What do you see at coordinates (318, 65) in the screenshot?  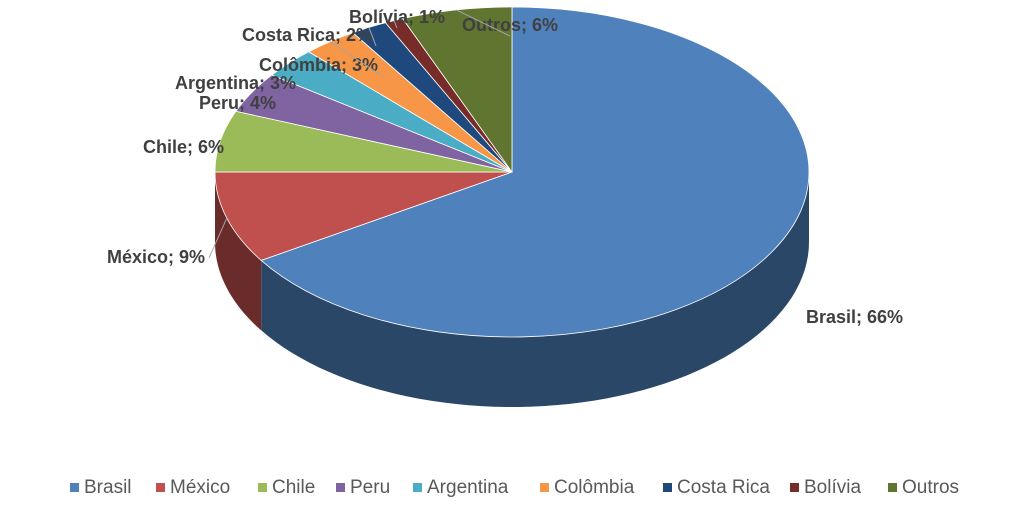 I see `data-label: Colômbia; 3%` at bounding box center [318, 65].